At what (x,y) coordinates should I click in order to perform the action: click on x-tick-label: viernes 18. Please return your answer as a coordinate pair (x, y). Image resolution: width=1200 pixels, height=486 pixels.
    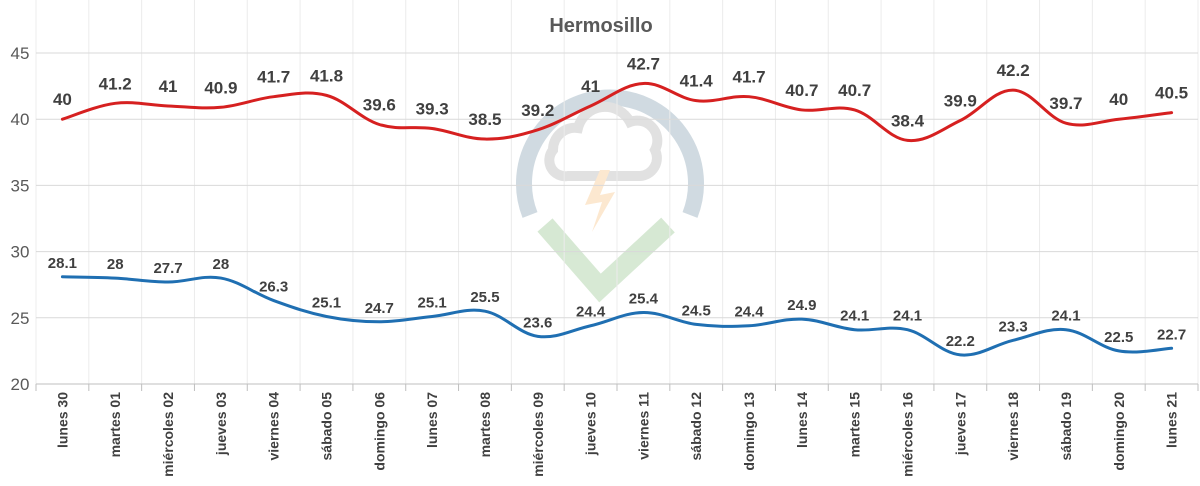
    Looking at the image, I should click on (1013, 426).